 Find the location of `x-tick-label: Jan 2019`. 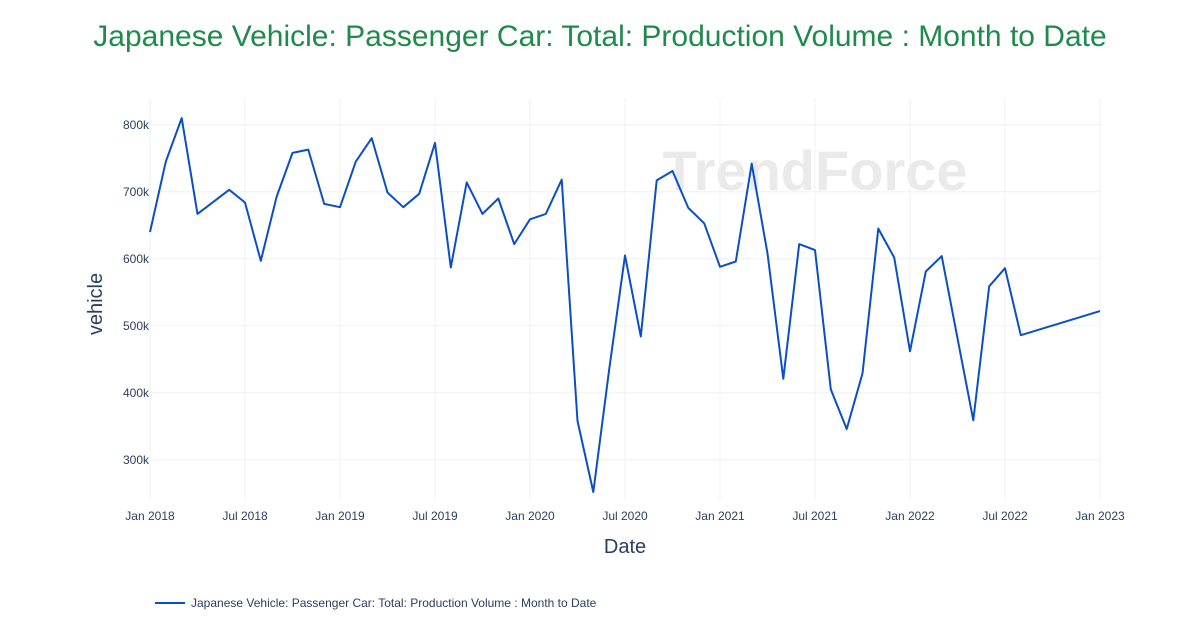

x-tick-label: Jan 2019 is located at coordinates (340, 516).